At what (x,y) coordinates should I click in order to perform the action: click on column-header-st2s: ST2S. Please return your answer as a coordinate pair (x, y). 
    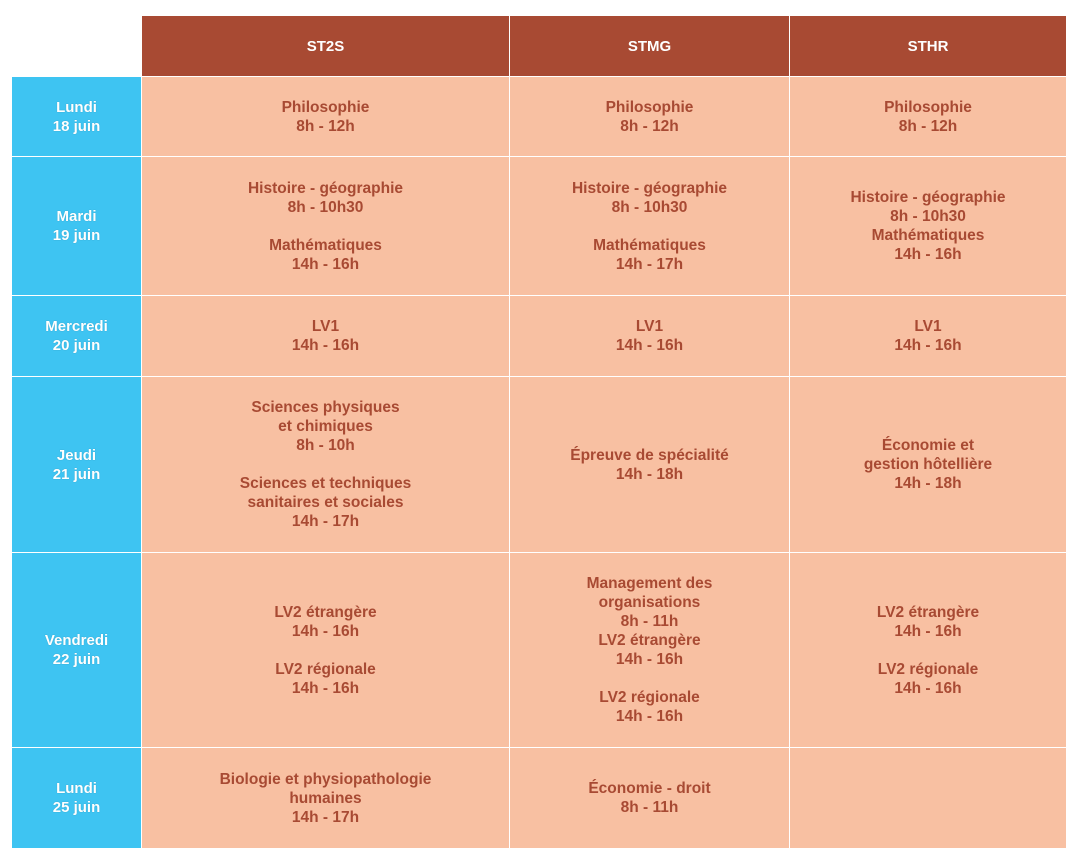
    Looking at the image, I should click on (325, 46).